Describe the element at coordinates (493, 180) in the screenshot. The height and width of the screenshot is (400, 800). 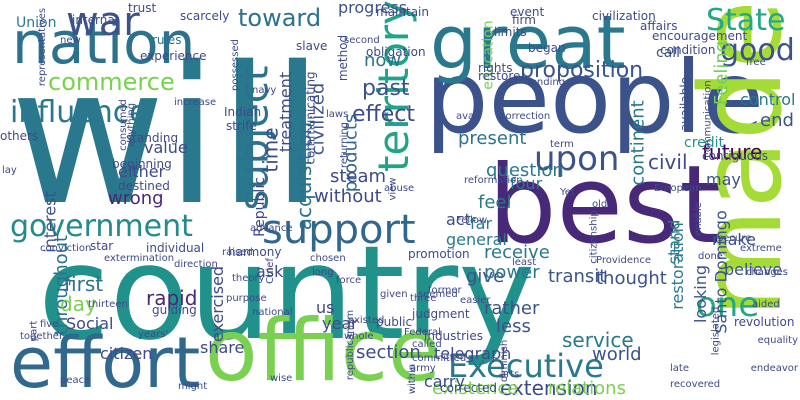
I see `word-reformation: reformation` at that location.